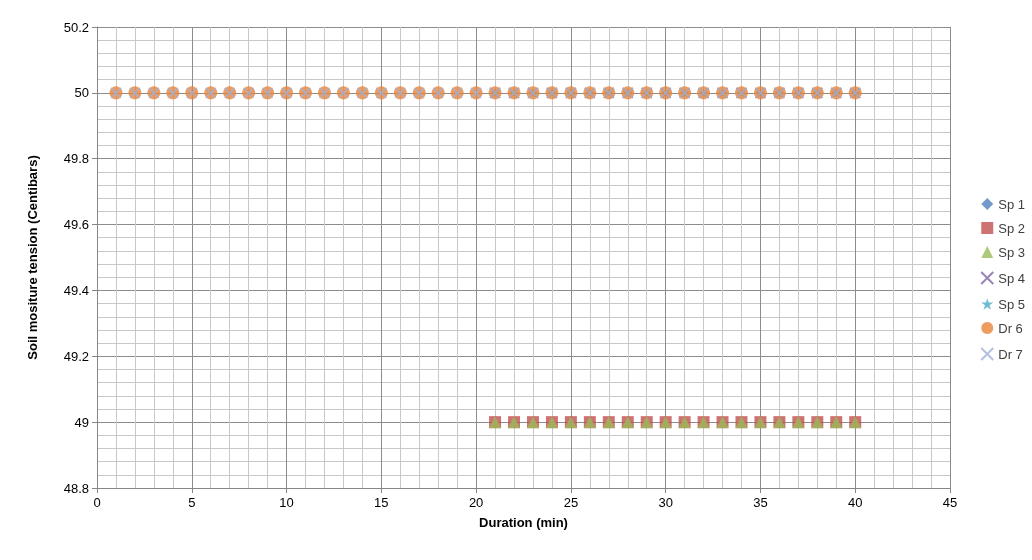  What do you see at coordinates (381, 502) in the screenshot?
I see `x-tick-label: 15` at bounding box center [381, 502].